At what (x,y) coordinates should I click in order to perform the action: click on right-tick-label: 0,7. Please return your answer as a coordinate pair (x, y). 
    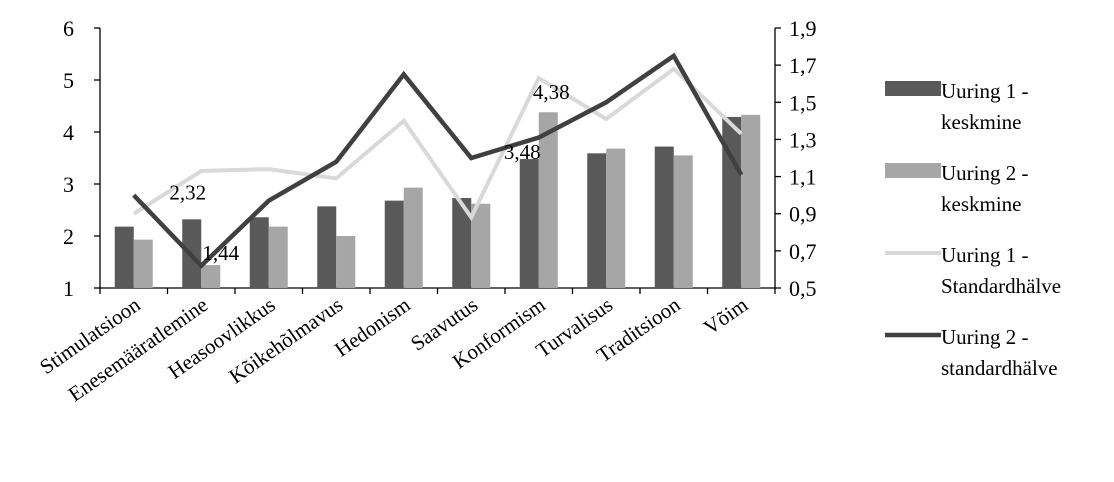
    Looking at the image, I should click on (803, 251).